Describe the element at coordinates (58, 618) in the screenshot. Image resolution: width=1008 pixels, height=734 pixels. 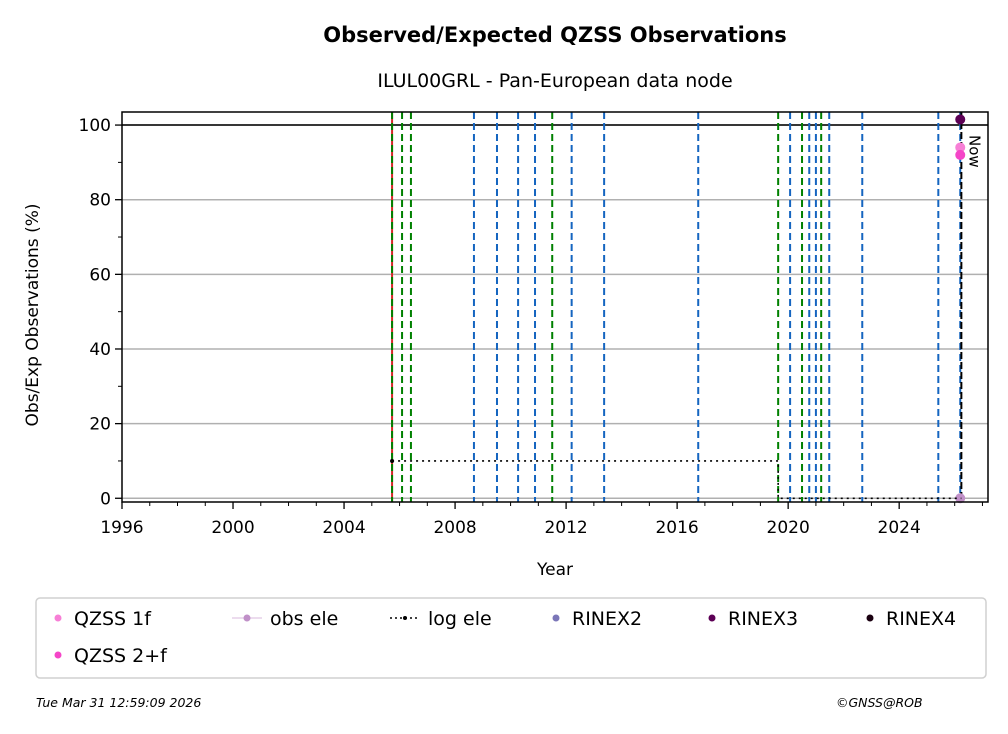
I see `legend-marker-qzss-1f` at that location.